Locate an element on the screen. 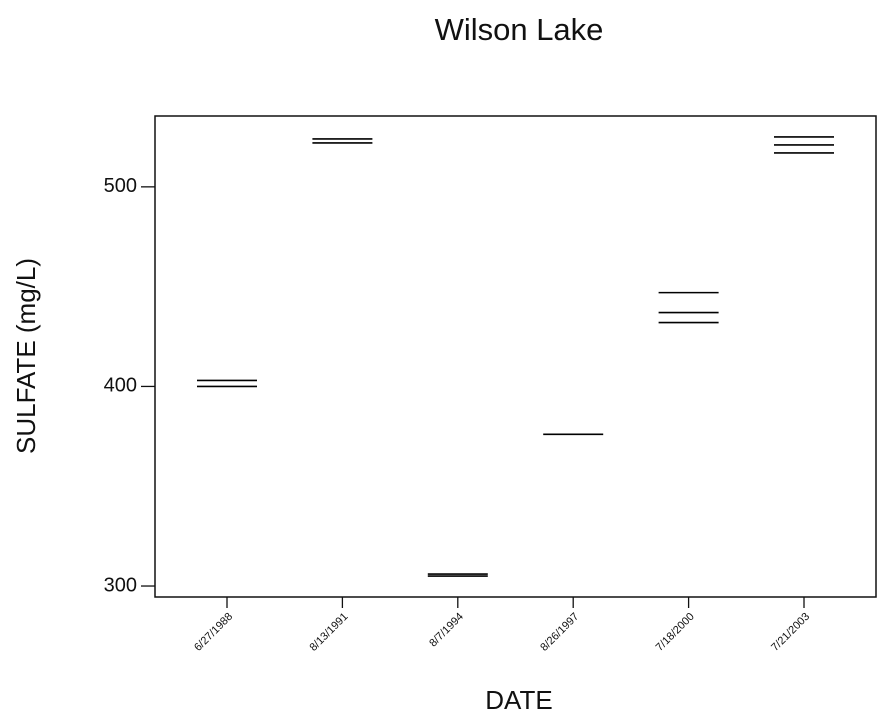  chart-title: Wilson Lake is located at coordinates (519, 29).